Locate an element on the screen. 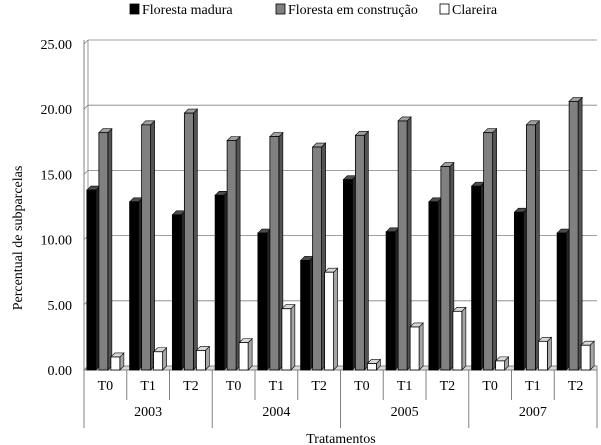 The image size is (601, 445). y-tick-label: 10.00 is located at coordinates (57, 241).